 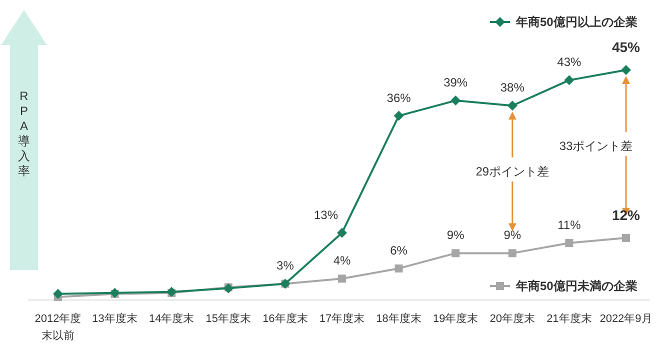 I want to click on data-label: 36%, so click(x=399, y=97).